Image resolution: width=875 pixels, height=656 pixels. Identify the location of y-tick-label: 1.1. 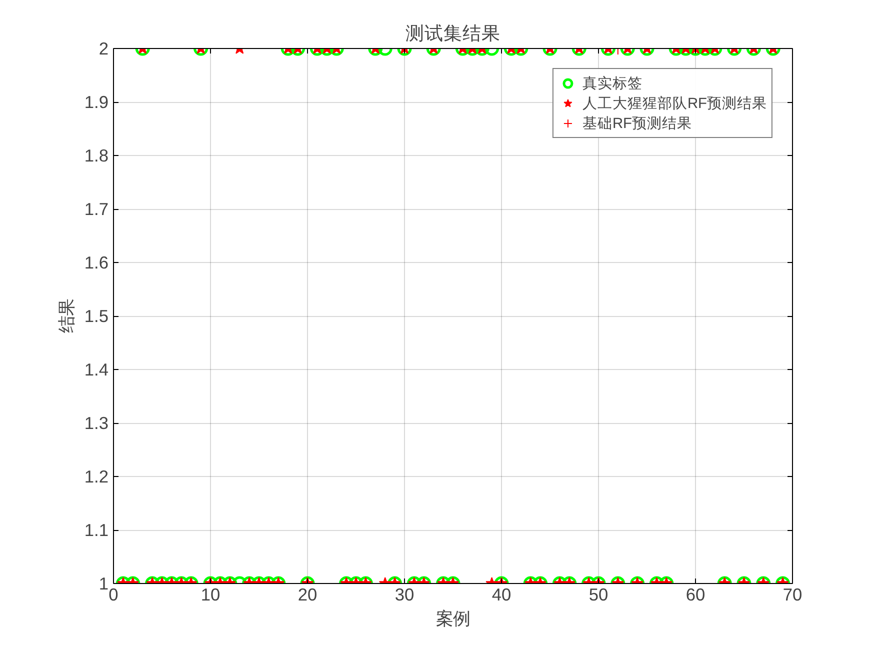
(96, 530).